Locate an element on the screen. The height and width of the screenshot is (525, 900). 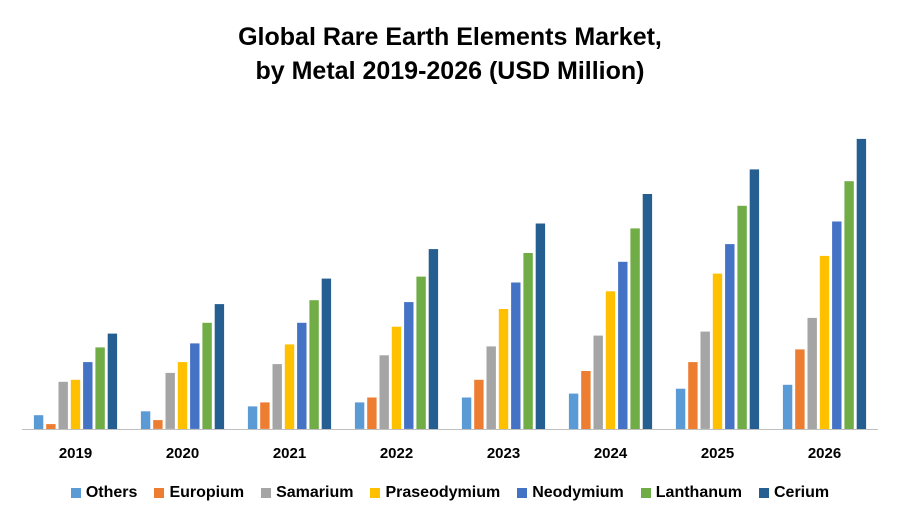
legend-item-samarium: Samarium is located at coordinates (307, 493).